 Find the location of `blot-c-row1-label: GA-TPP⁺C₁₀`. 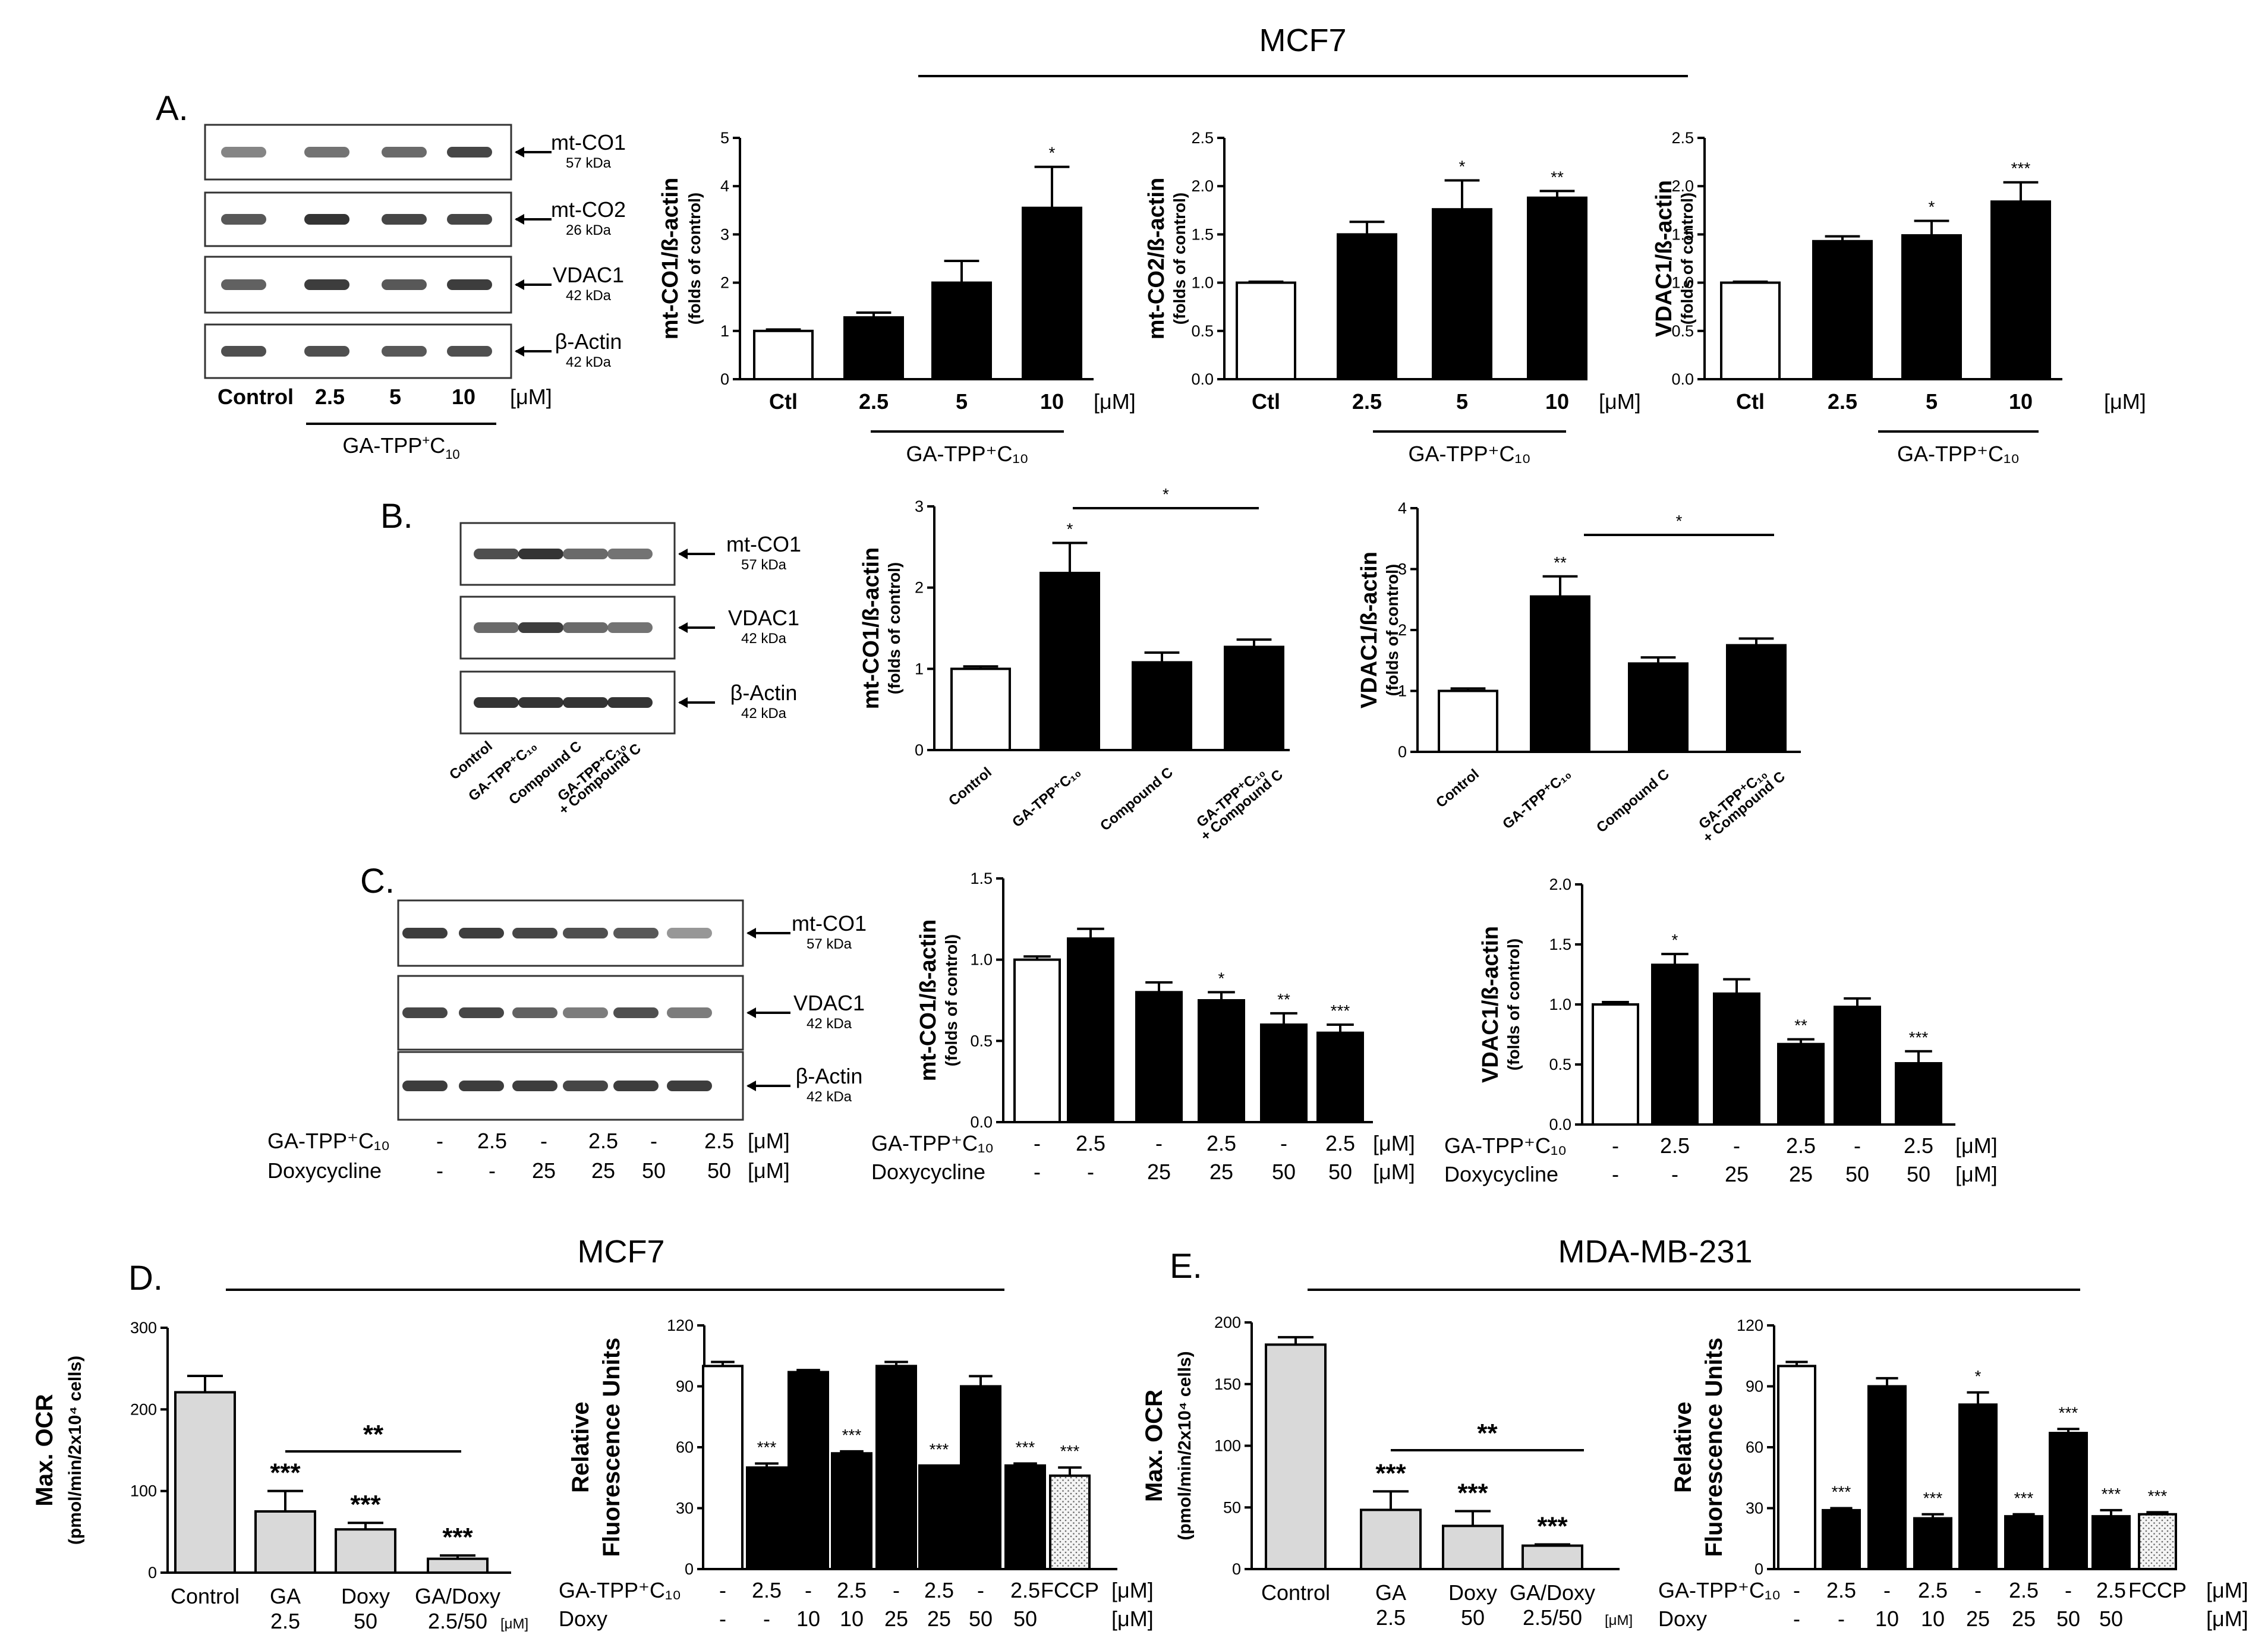

blot-c-row1-label: GA-TPP⁺C₁₀ is located at coordinates (328, 1141).